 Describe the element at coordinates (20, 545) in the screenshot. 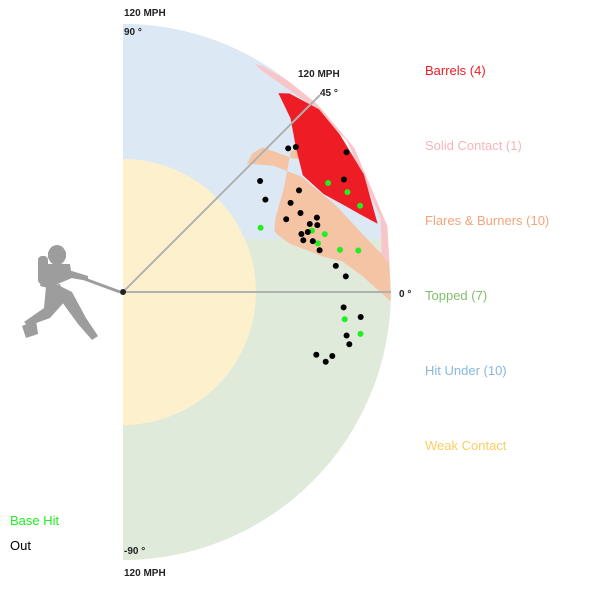

I see `legend-out: Out` at that location.